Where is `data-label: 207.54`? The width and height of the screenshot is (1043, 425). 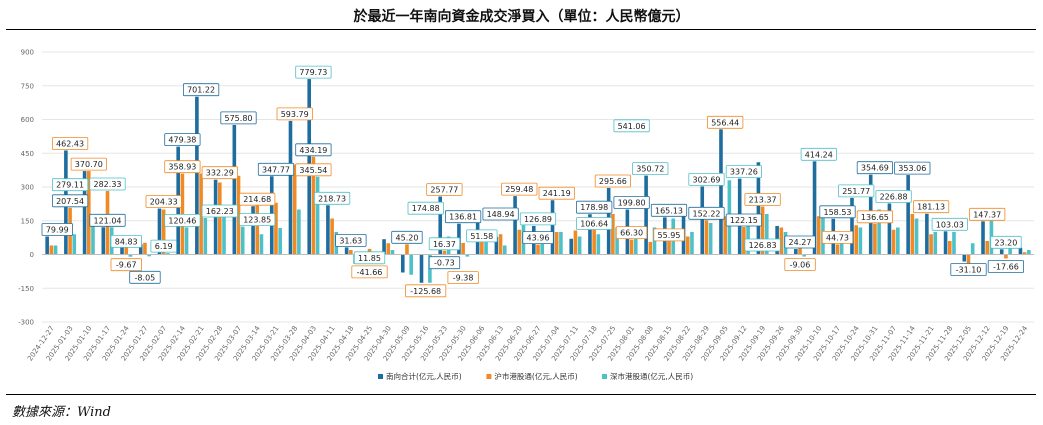
data-label: 207.54 is located at coordinates (70, 201).